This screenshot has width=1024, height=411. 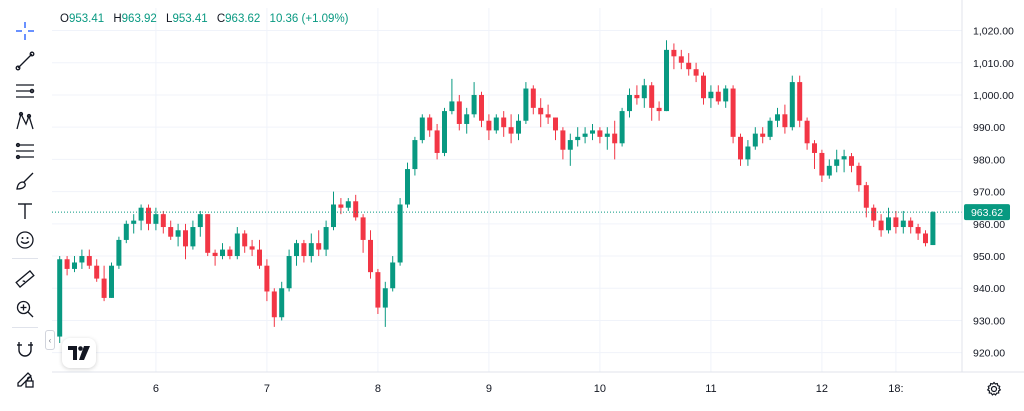 I want to click on settings-gear-icon, so click(x=994, y=389).